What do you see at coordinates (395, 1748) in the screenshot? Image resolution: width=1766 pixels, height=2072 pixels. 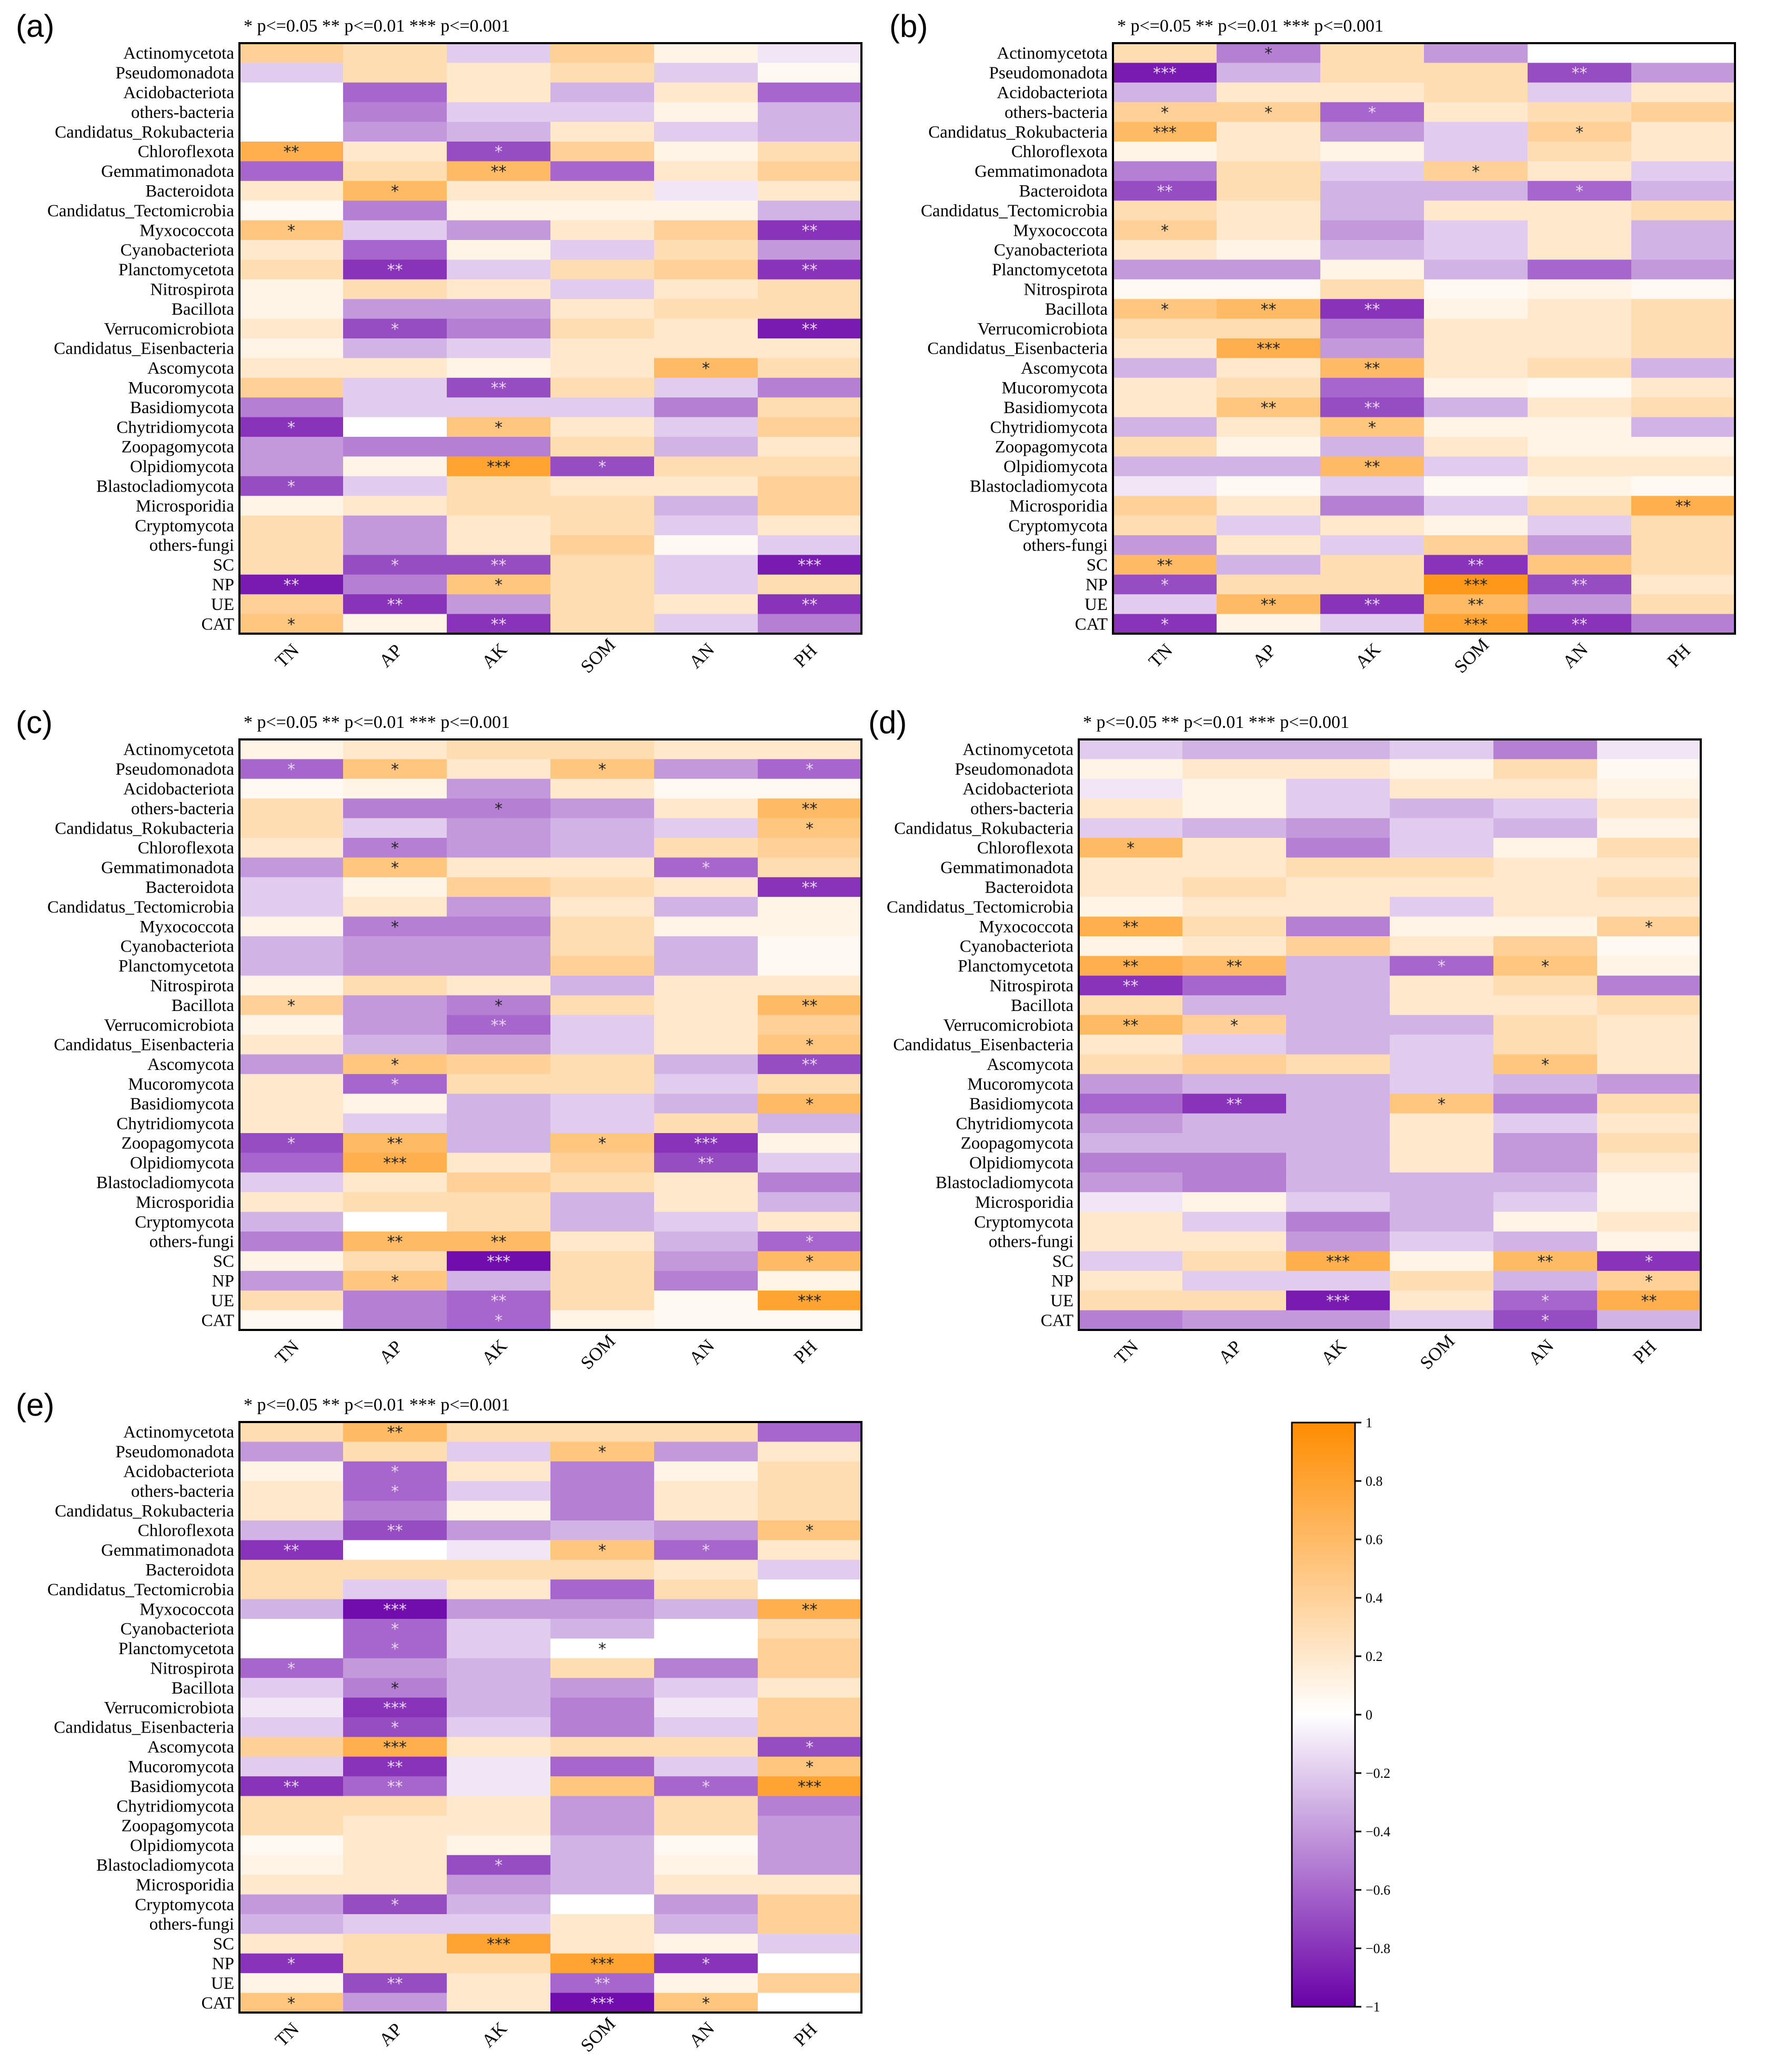 I see `panel-4-significance-mark: ***` at bounding box center [395, 1748].